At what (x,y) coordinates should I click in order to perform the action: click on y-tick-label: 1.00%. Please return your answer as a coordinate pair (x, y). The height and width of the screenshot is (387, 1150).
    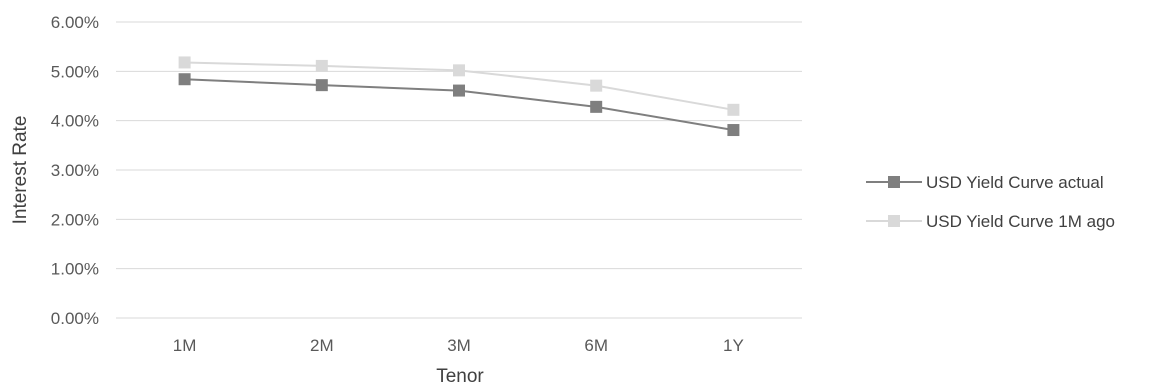
    Looking at the image, I should click on (75, 269).